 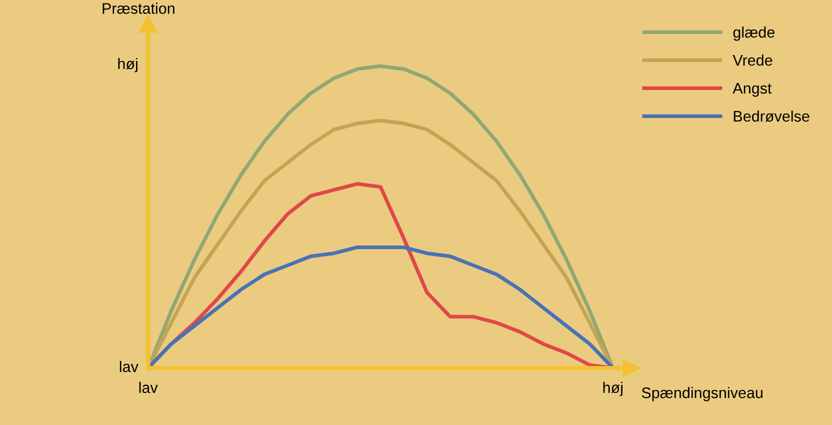 I want to click on legend-label: glæde, so click(x=753, y=33).